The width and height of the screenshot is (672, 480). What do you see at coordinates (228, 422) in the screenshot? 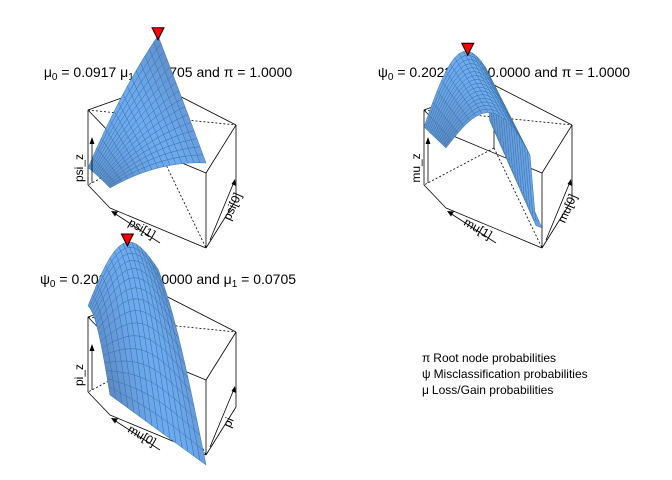
I see `panel-pi-ylabel: pi` at bounding box center [228, 422].